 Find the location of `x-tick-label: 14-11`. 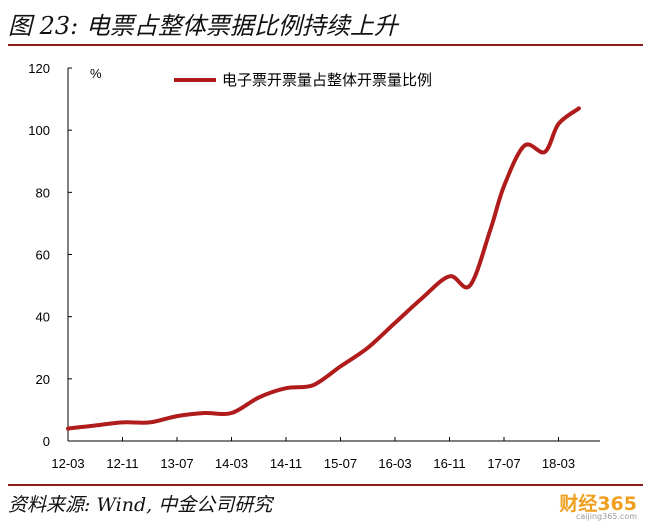

x-tick-label: 14-11 is located at coordinates (286, 463).